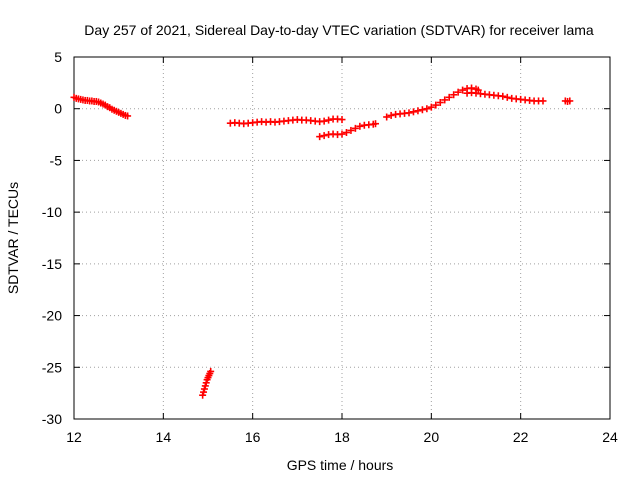 The height and width of the screenshot is (480, 640). I want to click on x-axis-label: GPS time / hours, so click(340, 465).